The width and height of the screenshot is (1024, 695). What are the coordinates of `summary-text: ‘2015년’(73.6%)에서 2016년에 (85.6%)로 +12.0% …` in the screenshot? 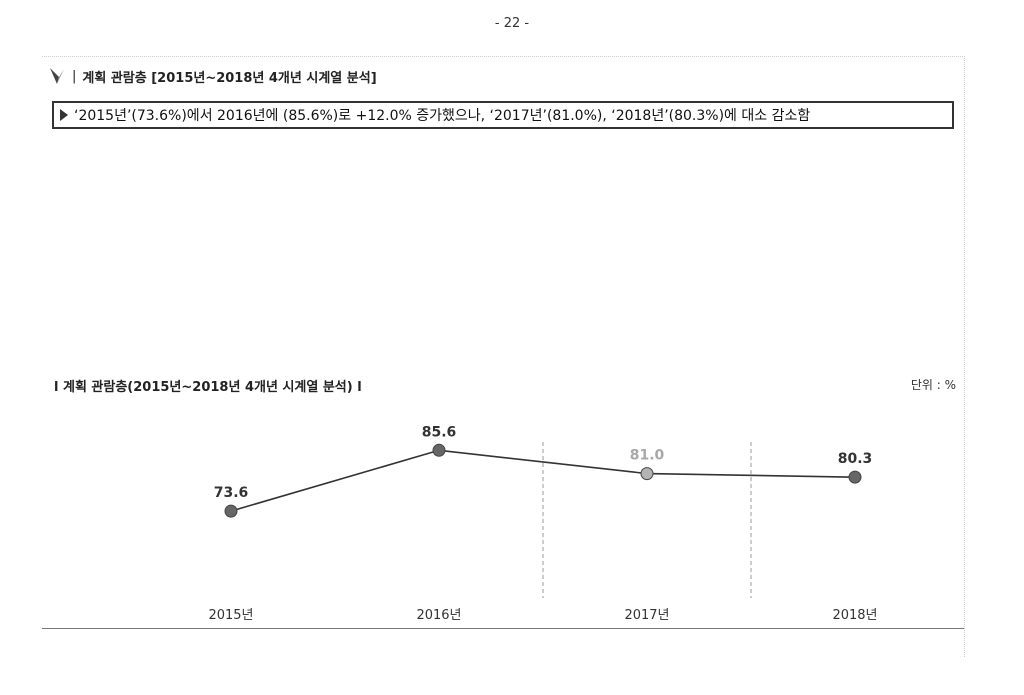 It's located at (442, 116).